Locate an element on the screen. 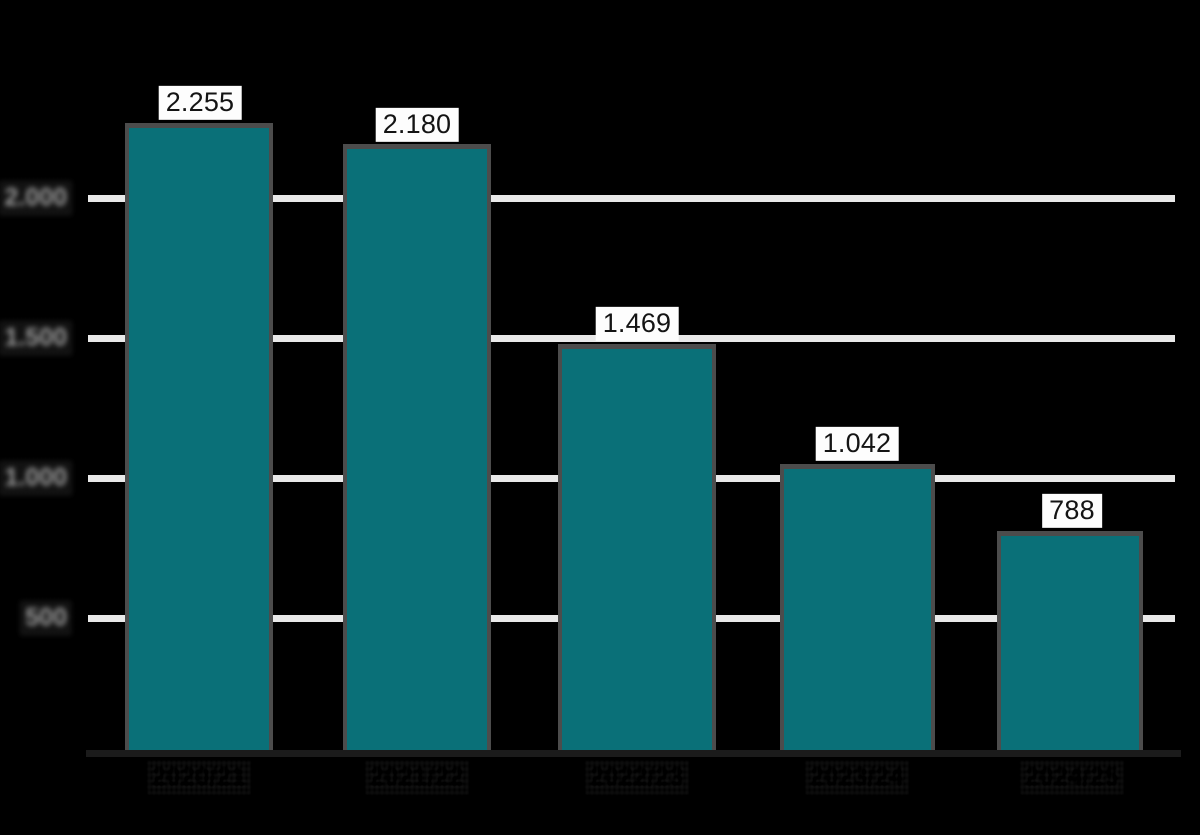  y-tick-label-1000: 1.000 is located at coordinates (36, 478).